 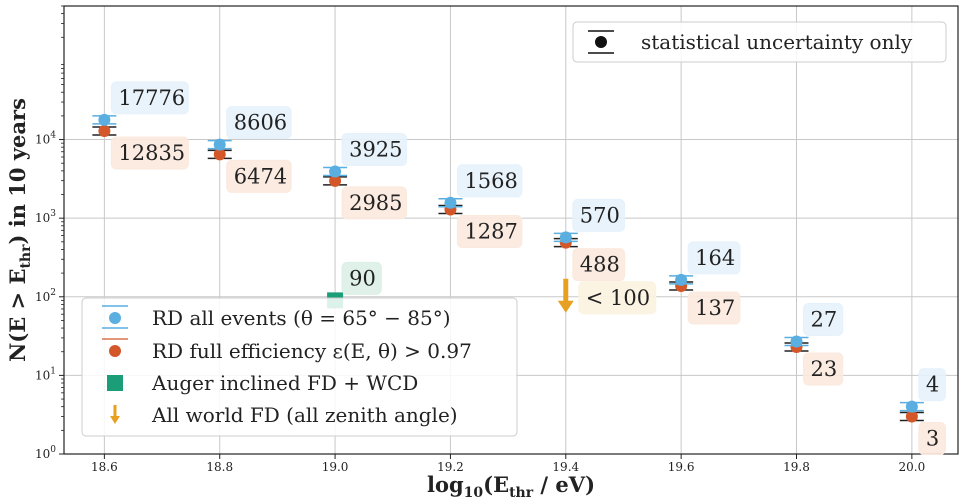 I want to click on red-data-label-group: 488, so click(x=599, y=265).